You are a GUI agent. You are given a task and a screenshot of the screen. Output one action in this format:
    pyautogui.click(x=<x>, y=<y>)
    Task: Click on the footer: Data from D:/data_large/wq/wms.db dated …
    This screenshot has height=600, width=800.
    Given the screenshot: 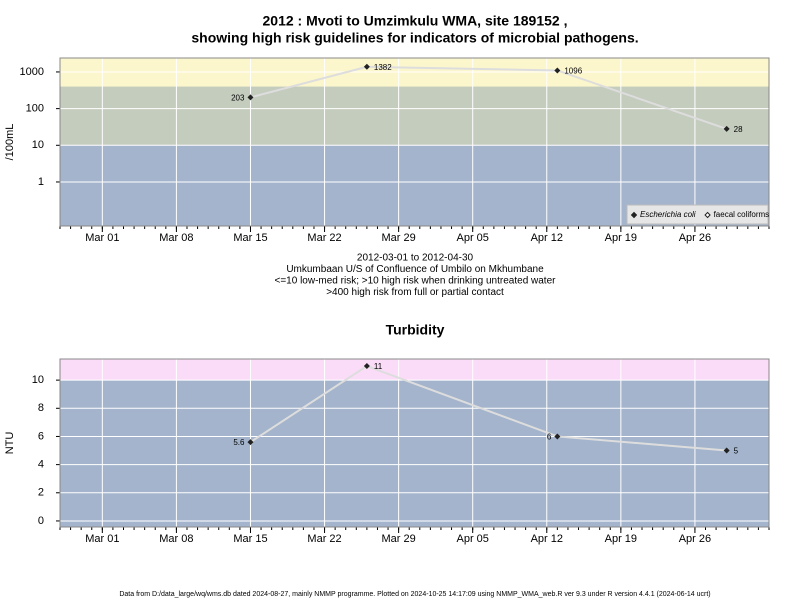 What is the action you would take?
    pyautogui.click(x=414, y=594)
    